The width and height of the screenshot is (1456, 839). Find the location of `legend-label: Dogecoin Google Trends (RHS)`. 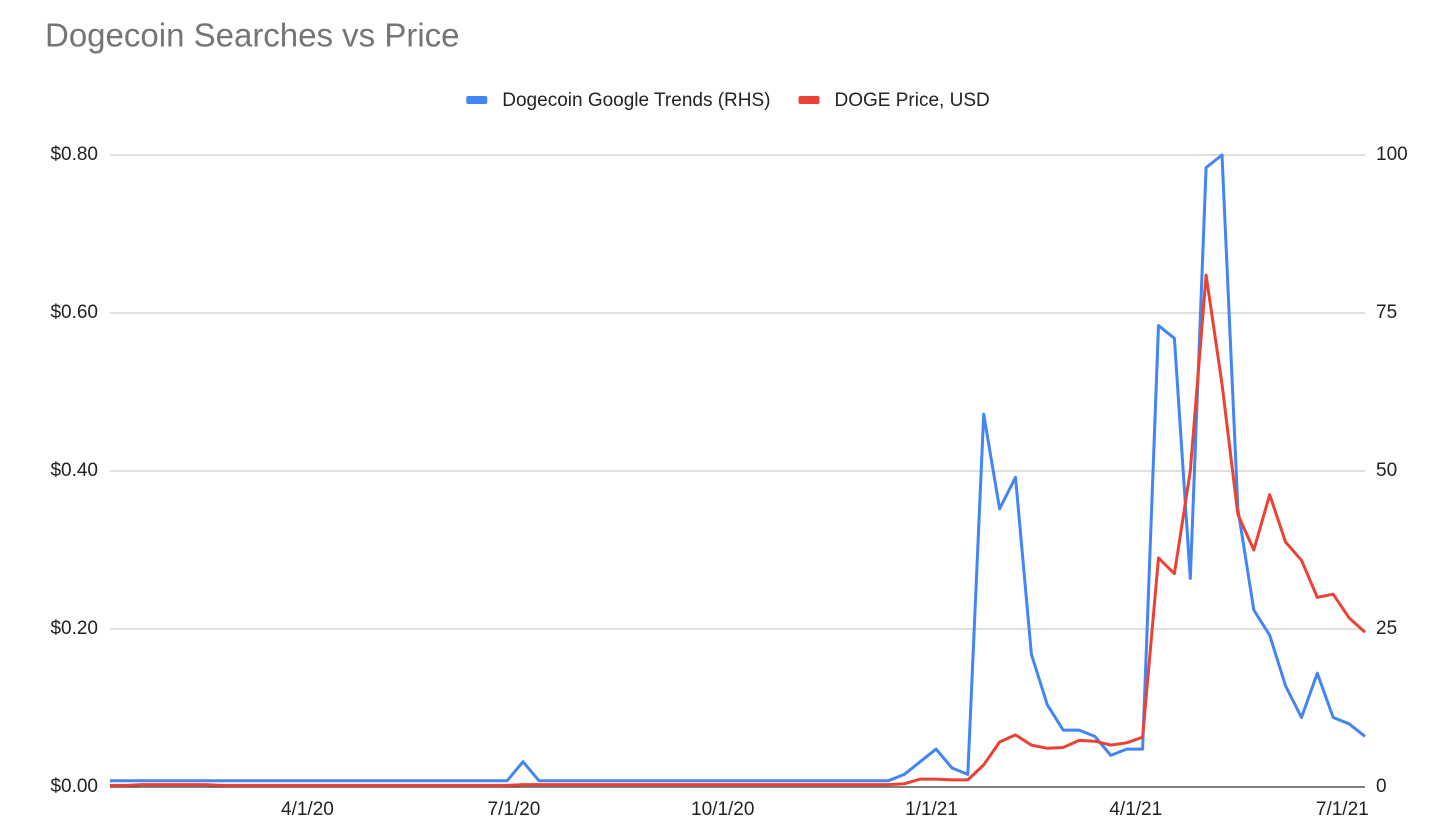

legend-label: Dogecoin Google Trends (RHS) is located at coordinates (636, 100).